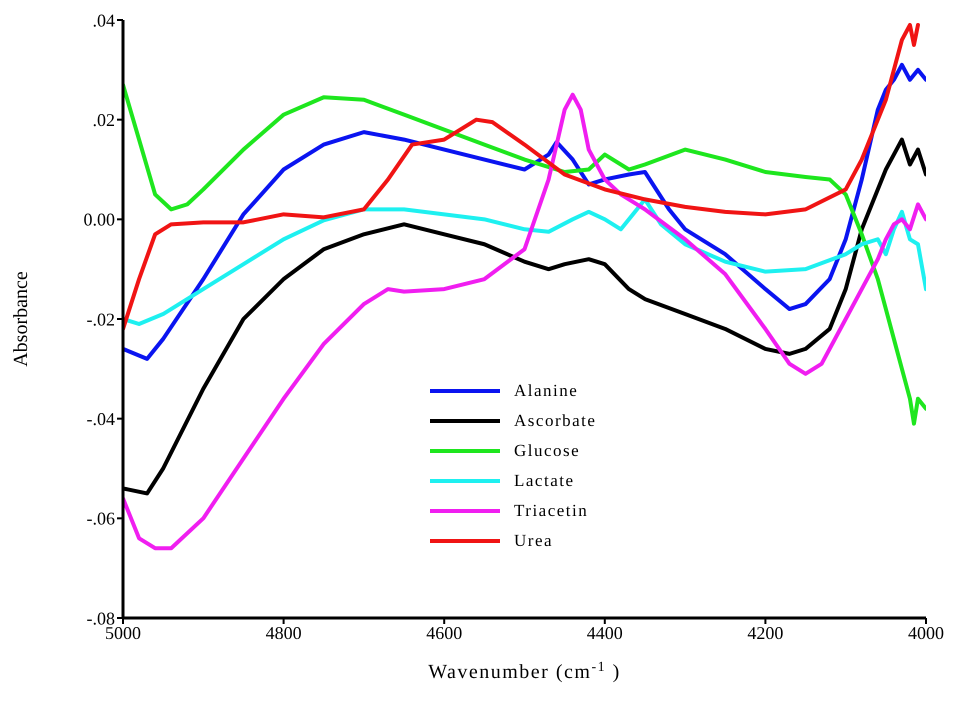 This screenshot has height=712, width=958. What do you see at coordinates (546, 391) in the screenshot?
I see `legend-label: Alanine` at bounding box center [546, 391].